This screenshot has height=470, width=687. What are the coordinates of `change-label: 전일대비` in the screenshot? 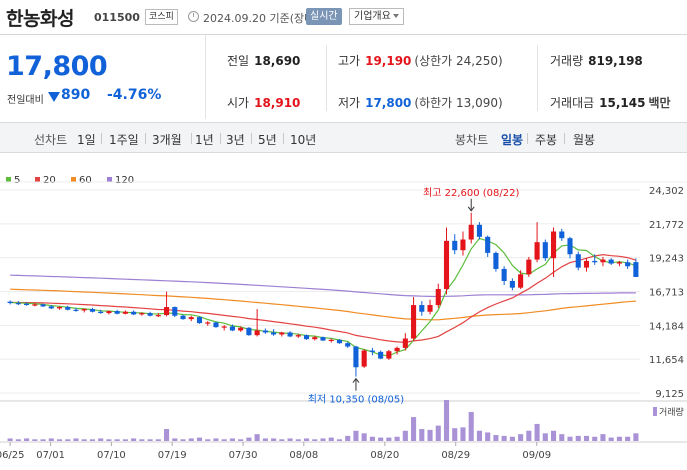 It's located at (25, 100).